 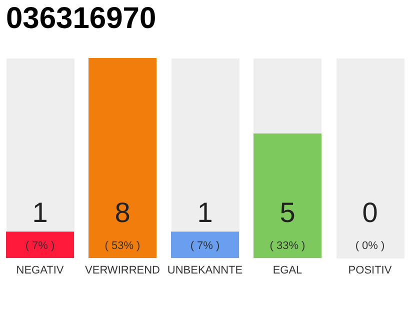 I want to click on x-tick-label: POSITIV, so click(x=370, y=270).